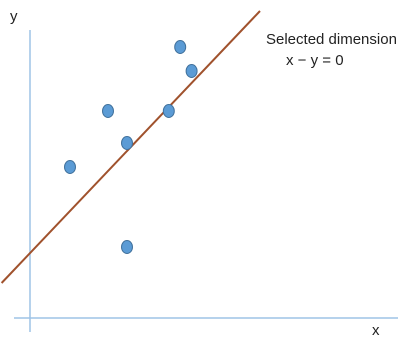  I want to click on x-axis-label: x, so click(376, 330).